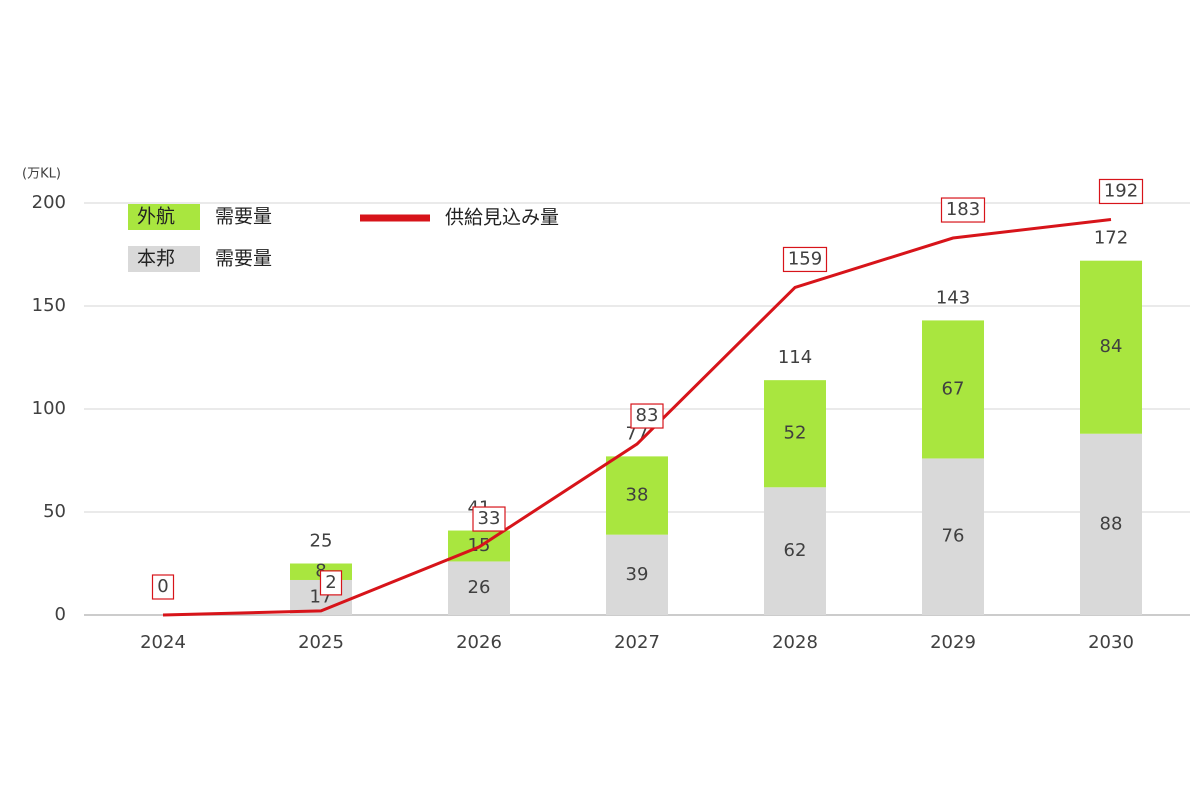 The image size is (1200, 804). I want to click on bar-value-label: 62, so click(795, 550).